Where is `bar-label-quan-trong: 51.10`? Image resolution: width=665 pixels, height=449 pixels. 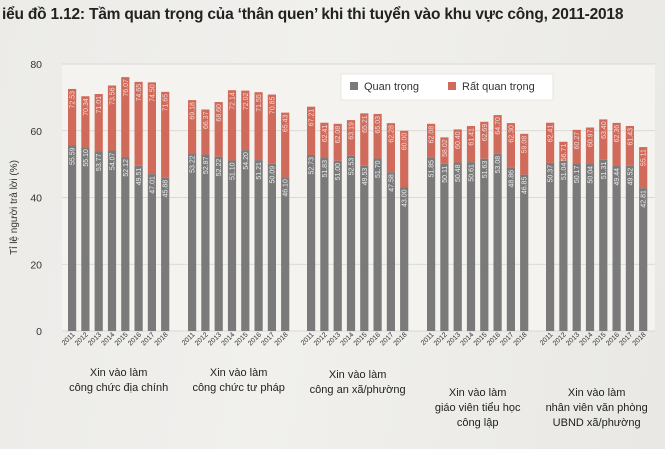 bar-label-quan-trong: 51.10 is located at coordinates (233, 171).